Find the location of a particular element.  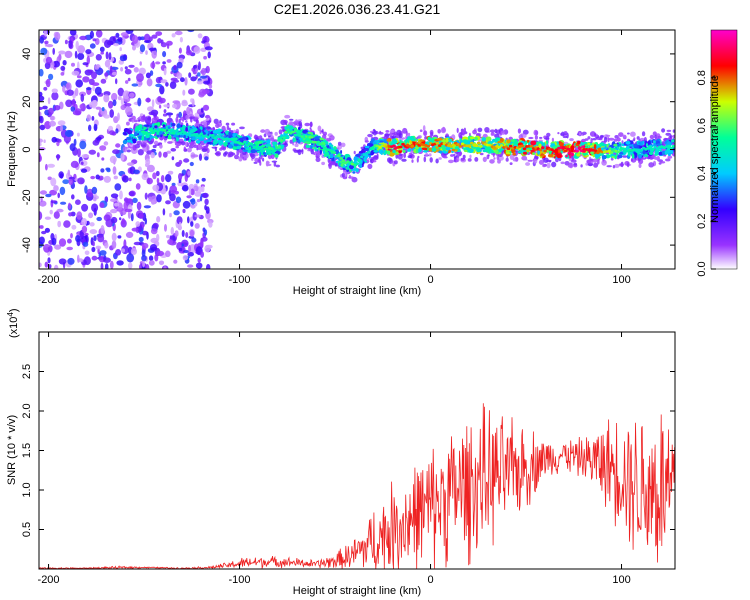

x-tick-label: -200 is located at coordinates (49, 580).